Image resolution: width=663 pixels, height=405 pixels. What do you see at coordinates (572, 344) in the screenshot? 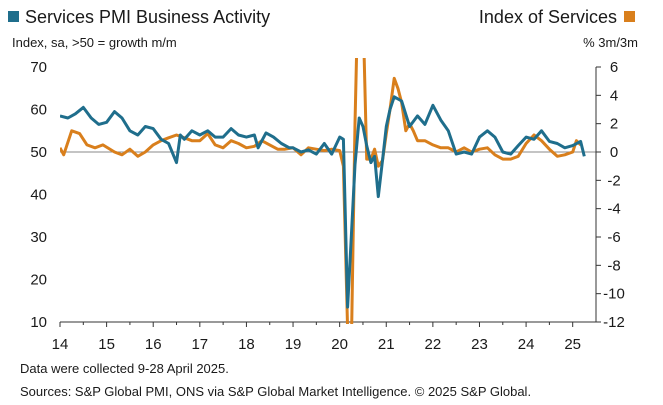
I see `x-tick-25: 25` at bounding box center [572, 344].